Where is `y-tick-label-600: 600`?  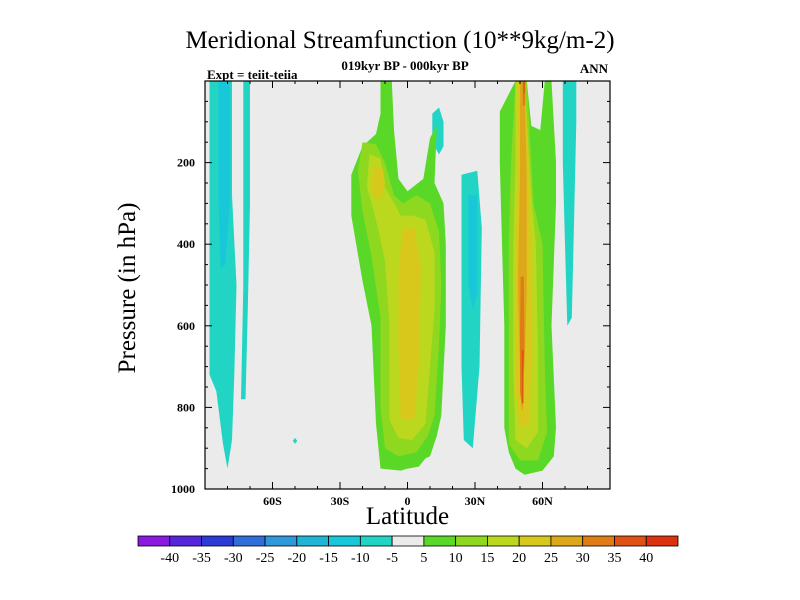
y-tick-label-600: 600 is located at coordinates (186, 326).